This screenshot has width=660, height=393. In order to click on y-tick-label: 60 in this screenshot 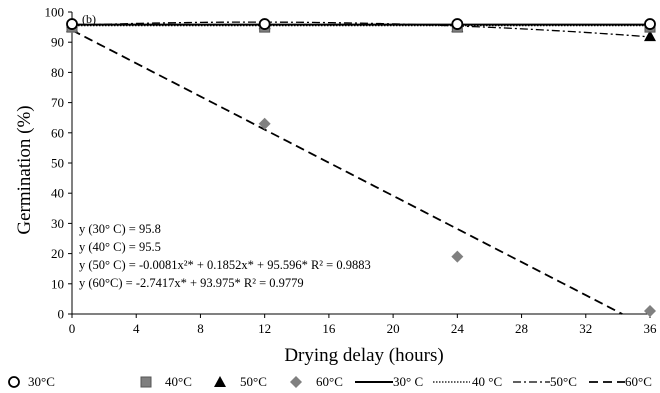, I will do `click(57, 132)`.